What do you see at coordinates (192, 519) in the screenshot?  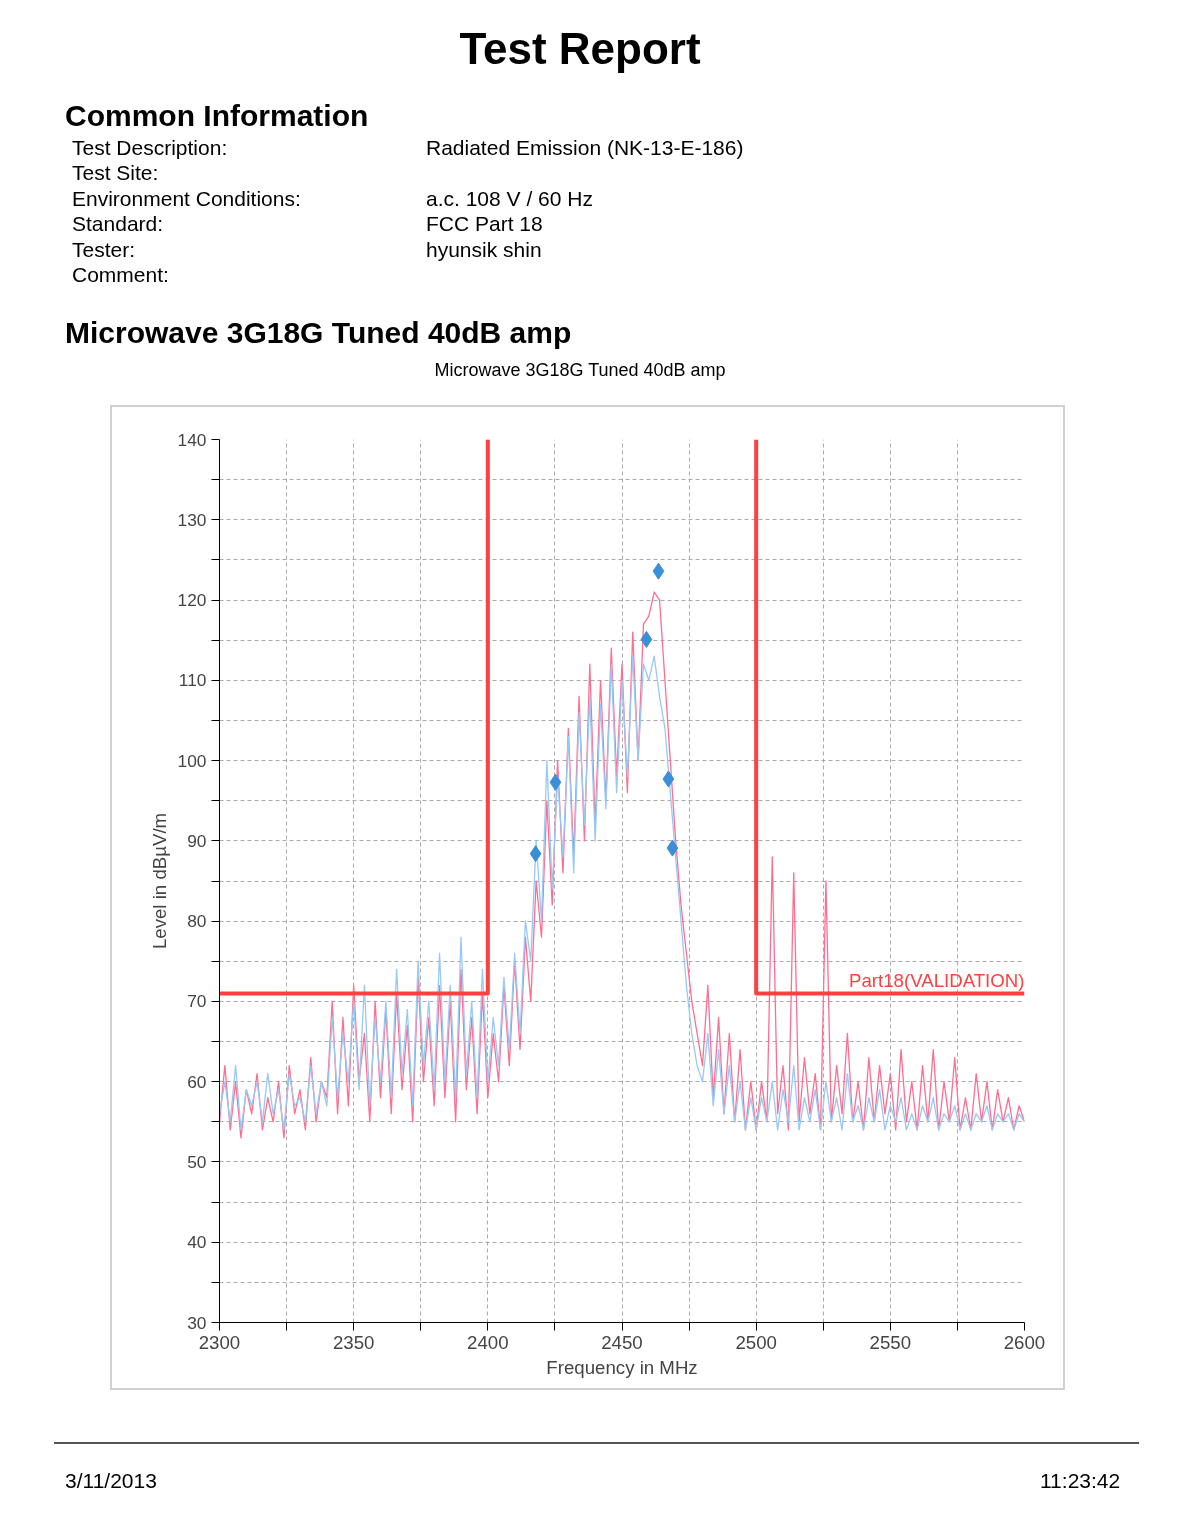 I see `y-tick-label: 130` at bounding box center [192, 519].